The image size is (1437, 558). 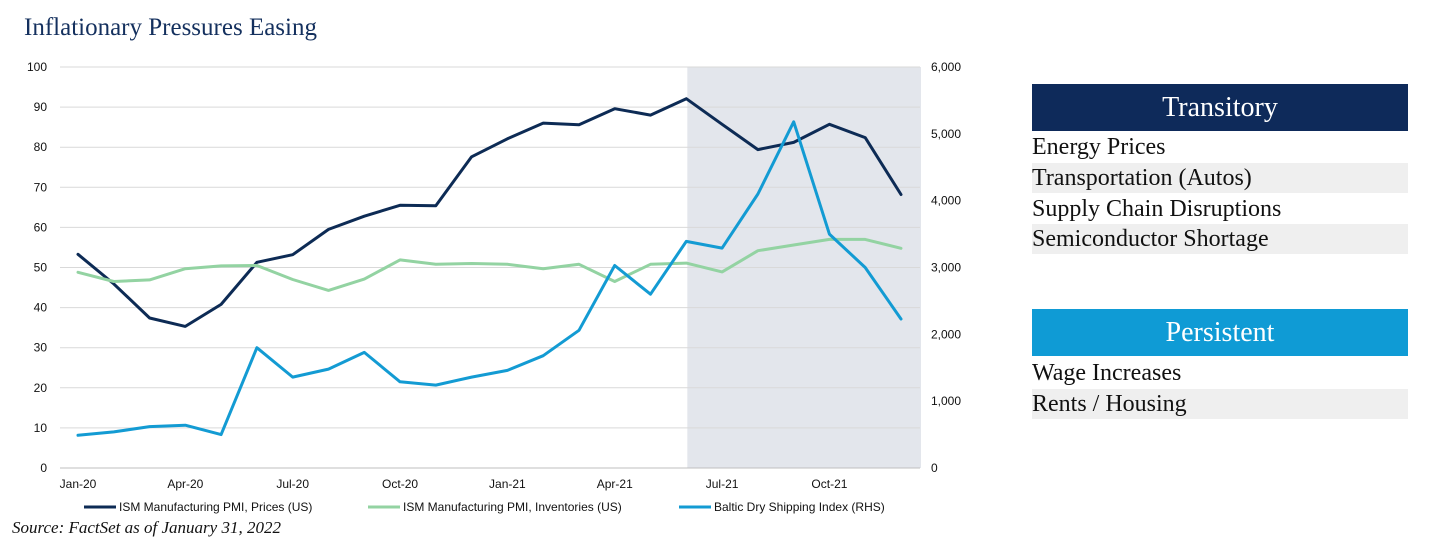 I want to click on x-tick-label: Jan-20, so click(x=78, y=484).